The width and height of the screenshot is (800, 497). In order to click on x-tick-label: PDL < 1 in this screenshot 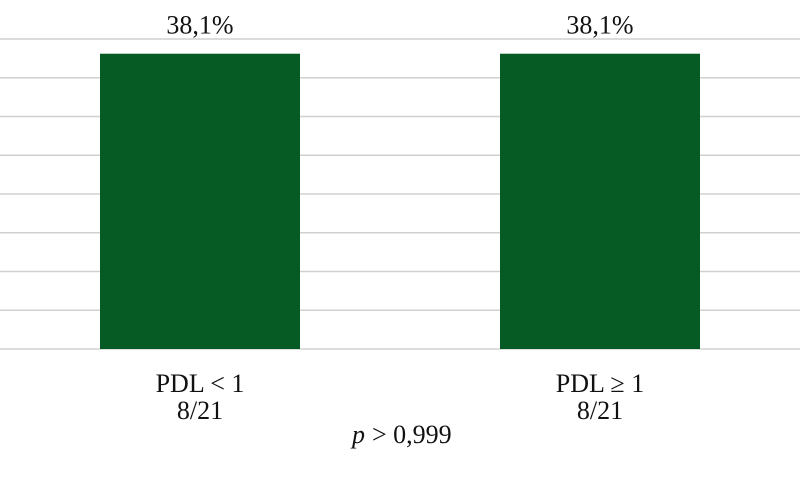, I will do `click(200, 383)`.